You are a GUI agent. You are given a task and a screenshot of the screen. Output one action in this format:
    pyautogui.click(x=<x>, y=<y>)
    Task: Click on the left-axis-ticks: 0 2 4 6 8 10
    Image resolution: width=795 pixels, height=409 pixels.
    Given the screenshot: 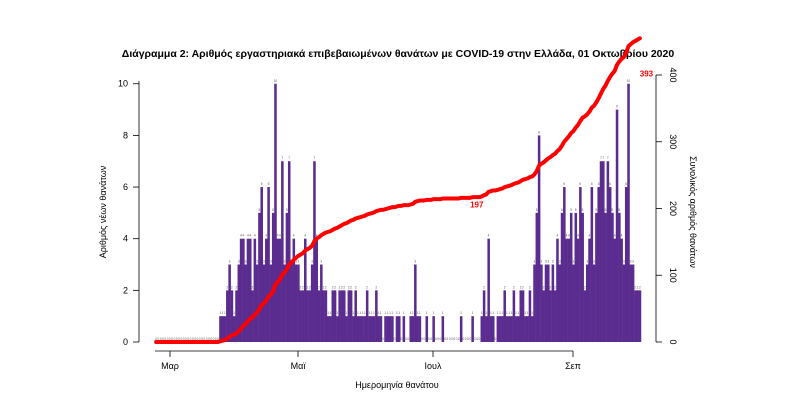 What is the action you would take?
    pyautogui.click(x=128, y=213)
    